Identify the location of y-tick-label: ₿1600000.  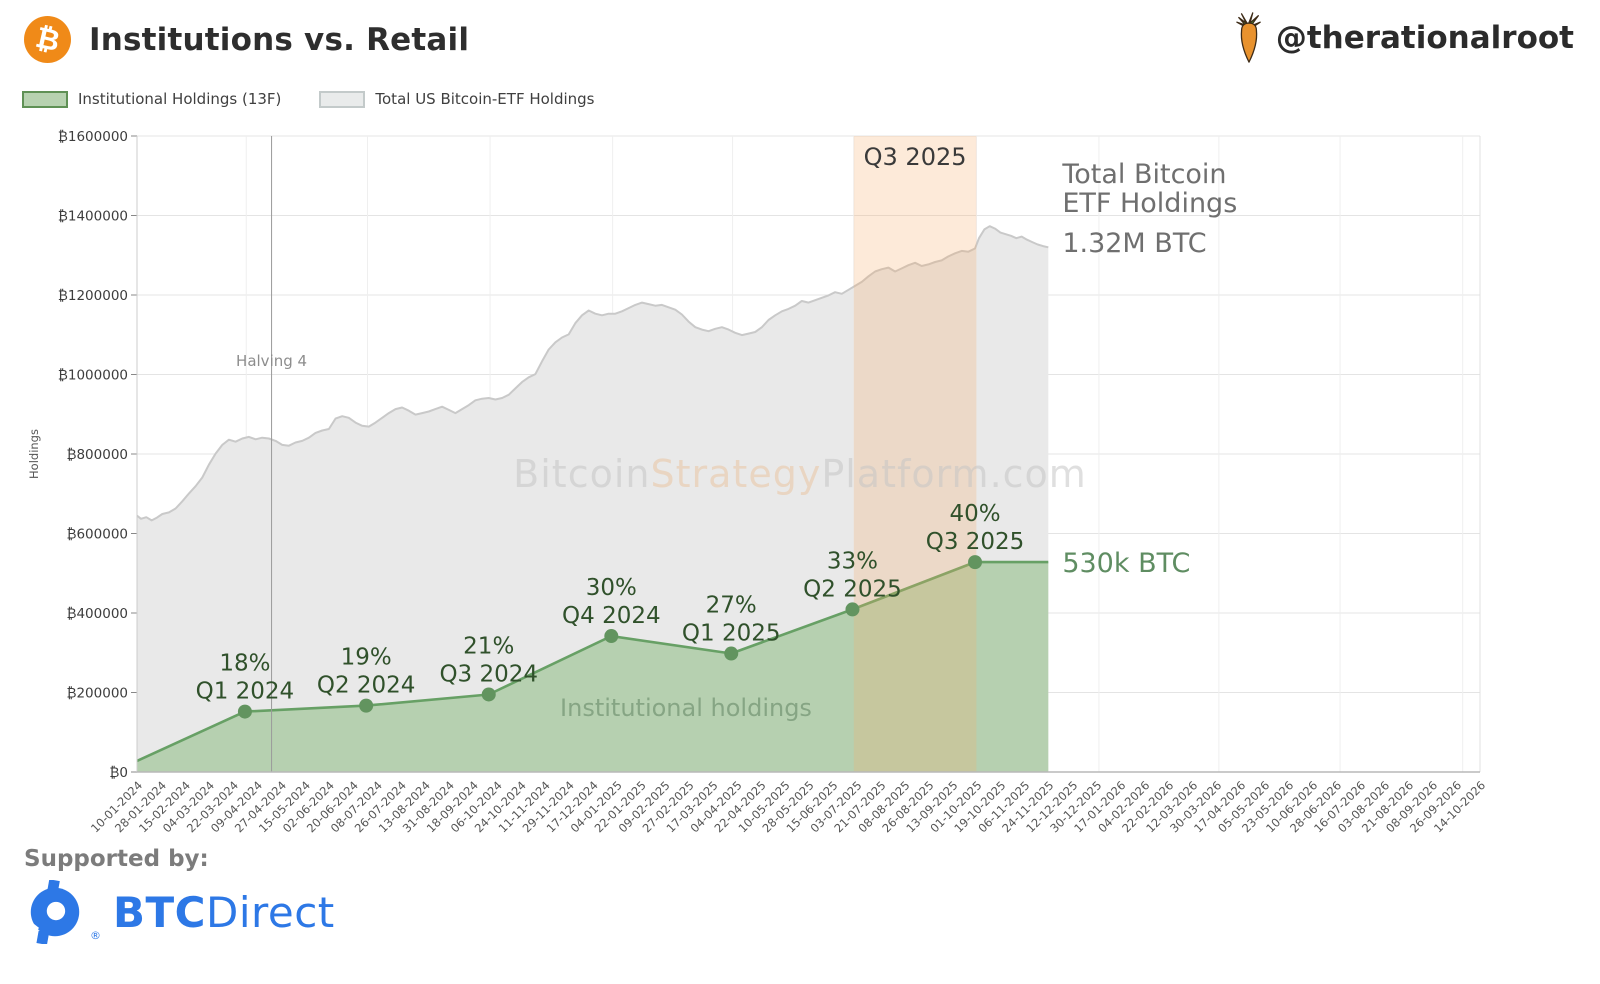
(93, 137).